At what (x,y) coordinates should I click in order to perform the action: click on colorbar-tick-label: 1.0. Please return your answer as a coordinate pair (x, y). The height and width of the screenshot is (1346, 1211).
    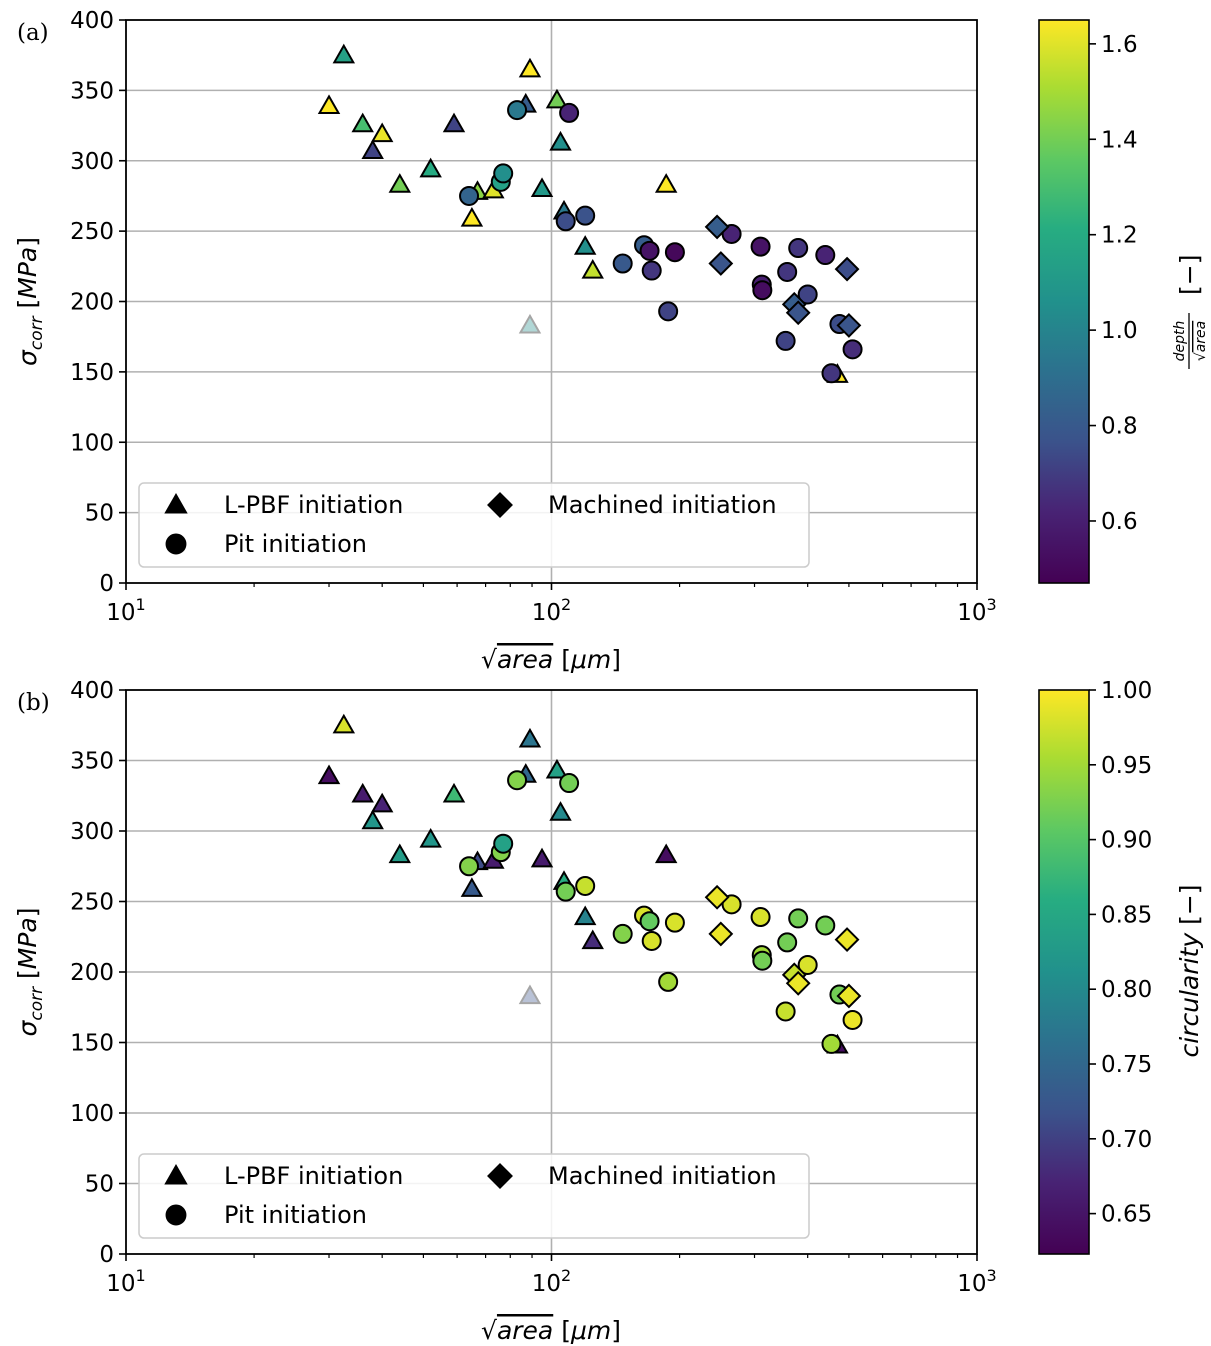
    Looking at the image, I should click on (1119, 331).